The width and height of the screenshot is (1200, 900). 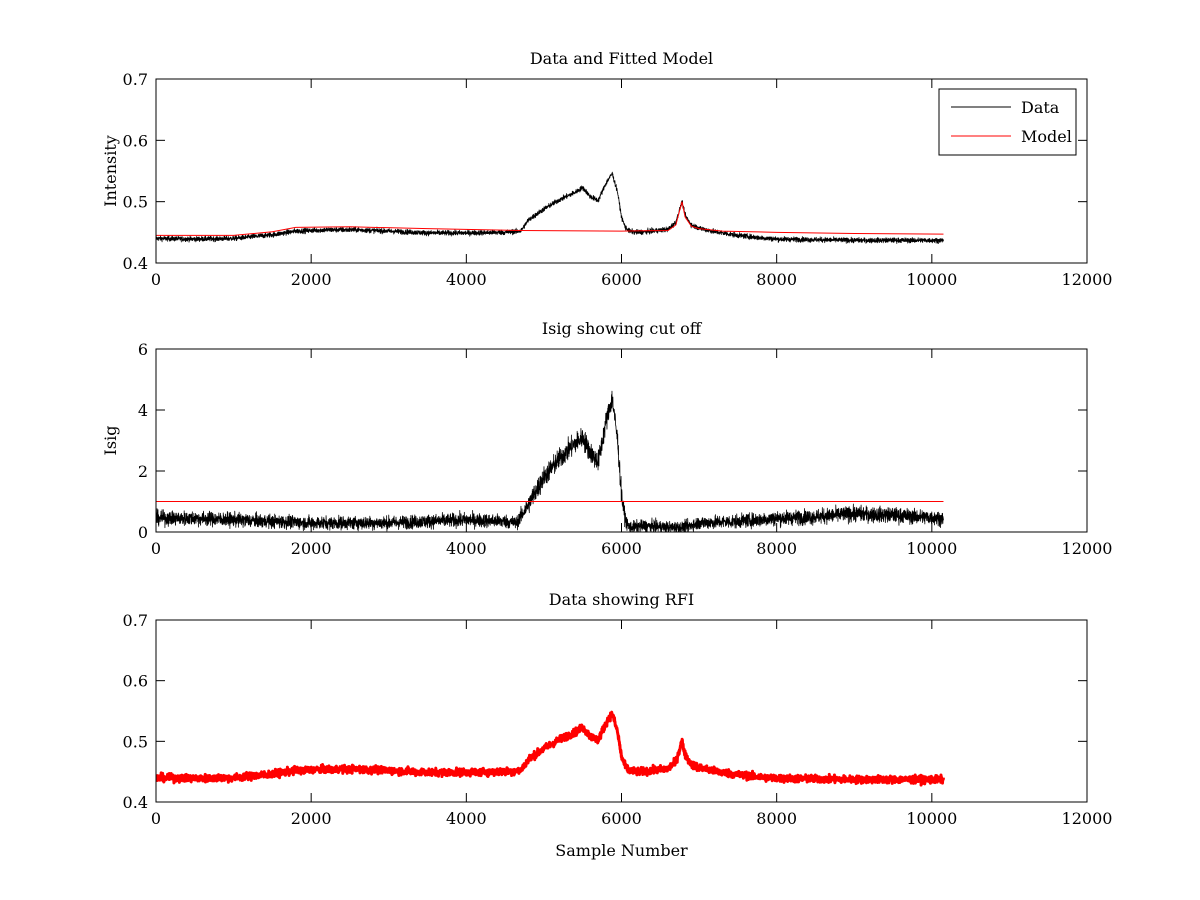 I want to click on y-axis-label: Intensity, so click(x=110, y=171).